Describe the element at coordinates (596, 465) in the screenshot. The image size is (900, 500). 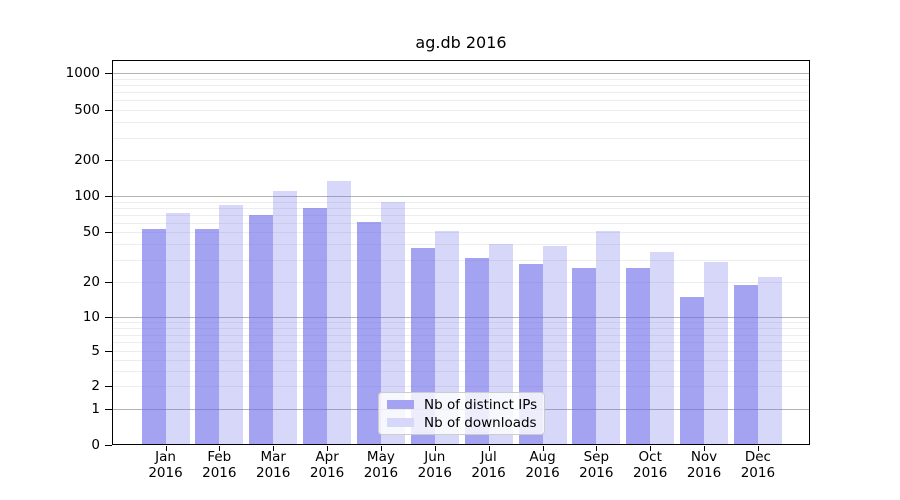
I see `x-tick-label: Sep 2016` at that location.